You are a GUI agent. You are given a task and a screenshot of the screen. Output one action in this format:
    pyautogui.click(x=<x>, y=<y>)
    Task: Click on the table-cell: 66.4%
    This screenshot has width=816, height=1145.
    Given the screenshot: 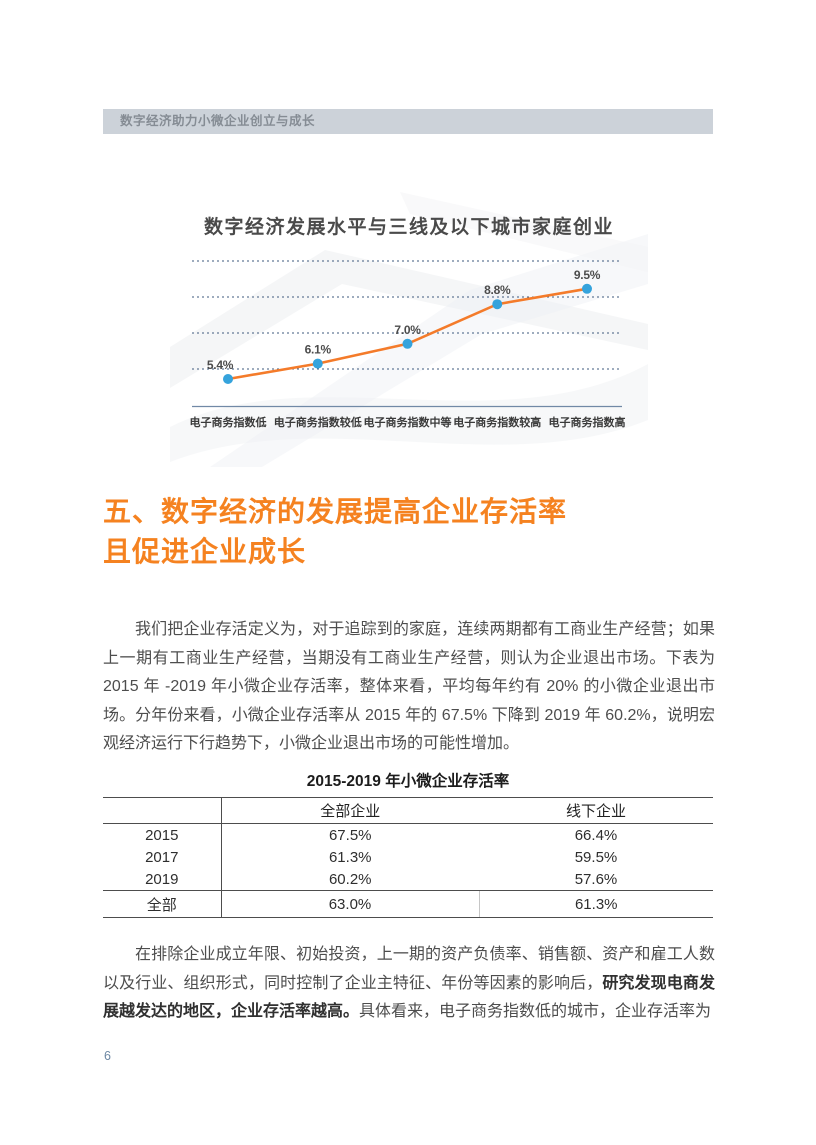 What is the action you would take?
    pyautogui.click(x=596, y=835)
    